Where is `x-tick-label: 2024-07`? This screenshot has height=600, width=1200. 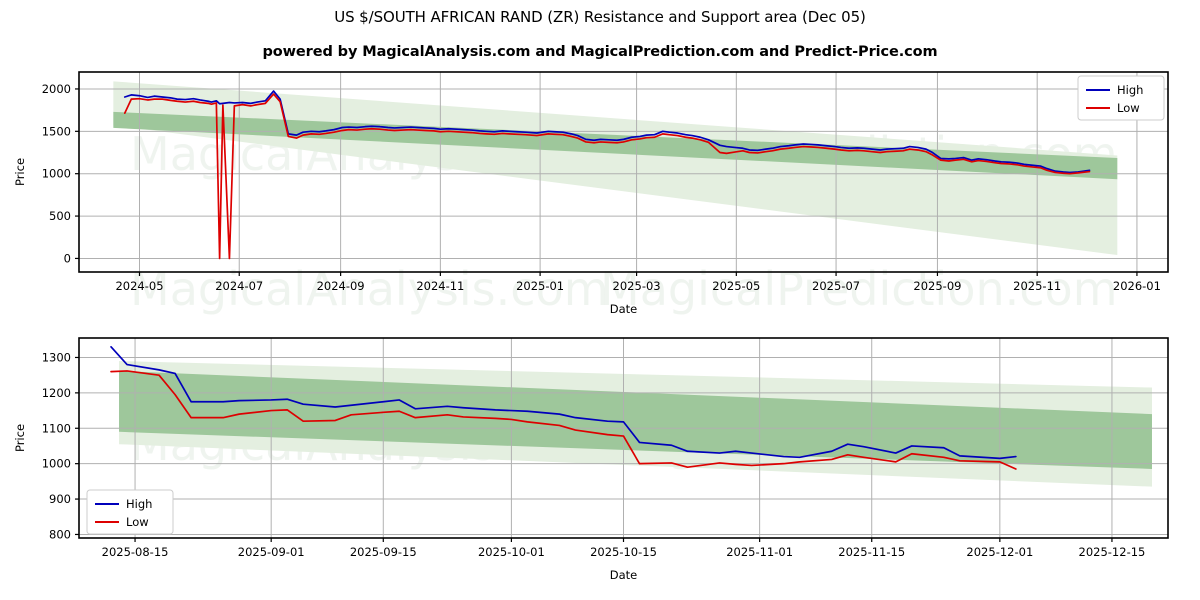 x-tick-label: 2024-07 is located at coordinates (239, 286).